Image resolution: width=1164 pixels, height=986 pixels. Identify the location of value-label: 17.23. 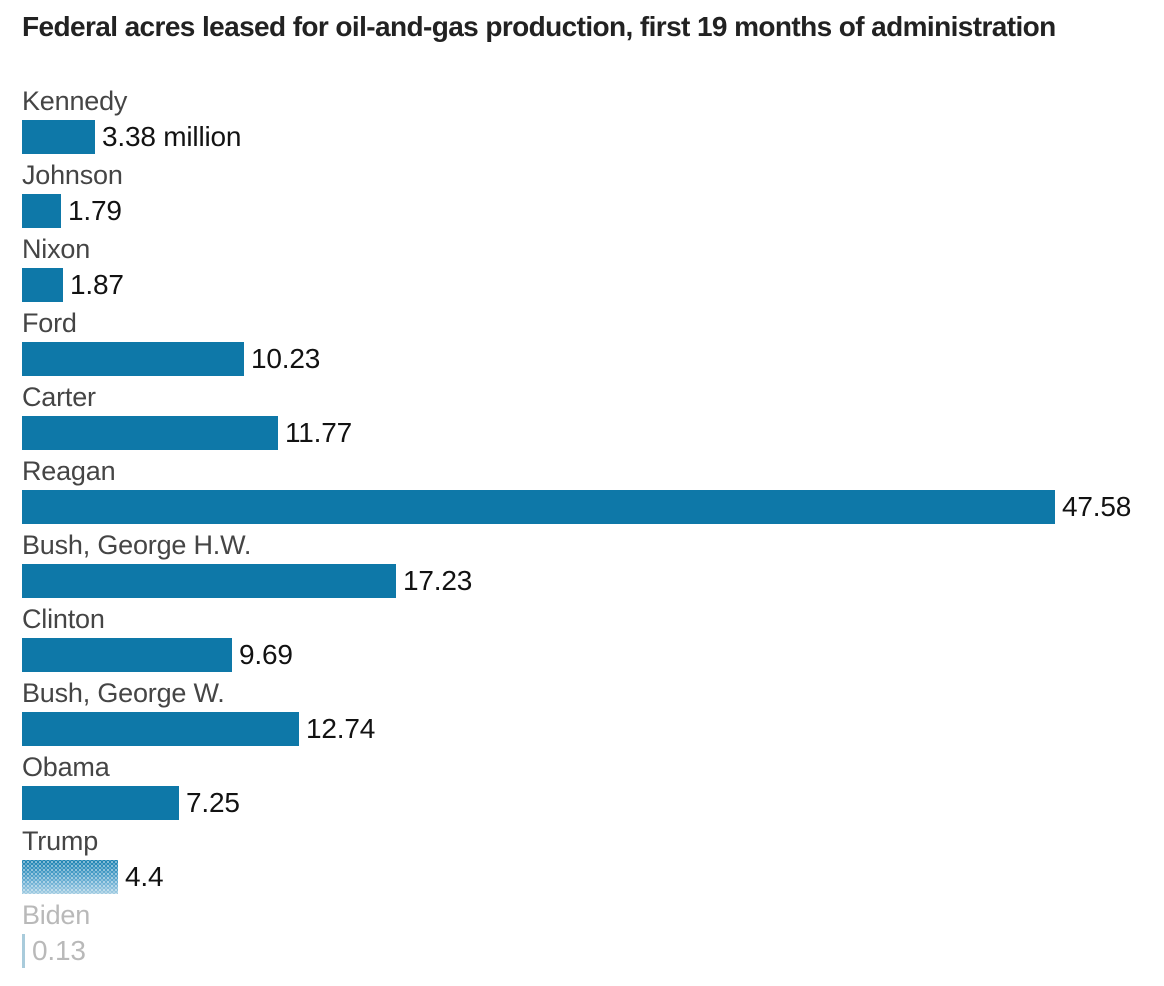
(438, 580).